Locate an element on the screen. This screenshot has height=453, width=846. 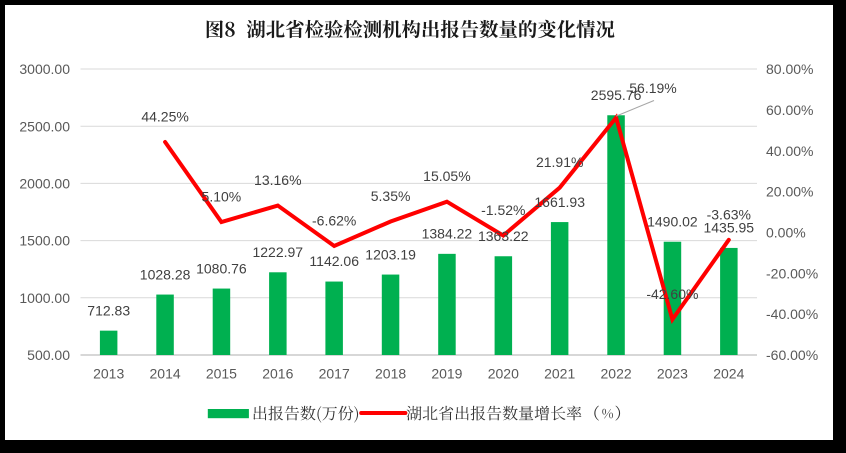
svg-text: 80.00% is located at coordinates (789, 69).